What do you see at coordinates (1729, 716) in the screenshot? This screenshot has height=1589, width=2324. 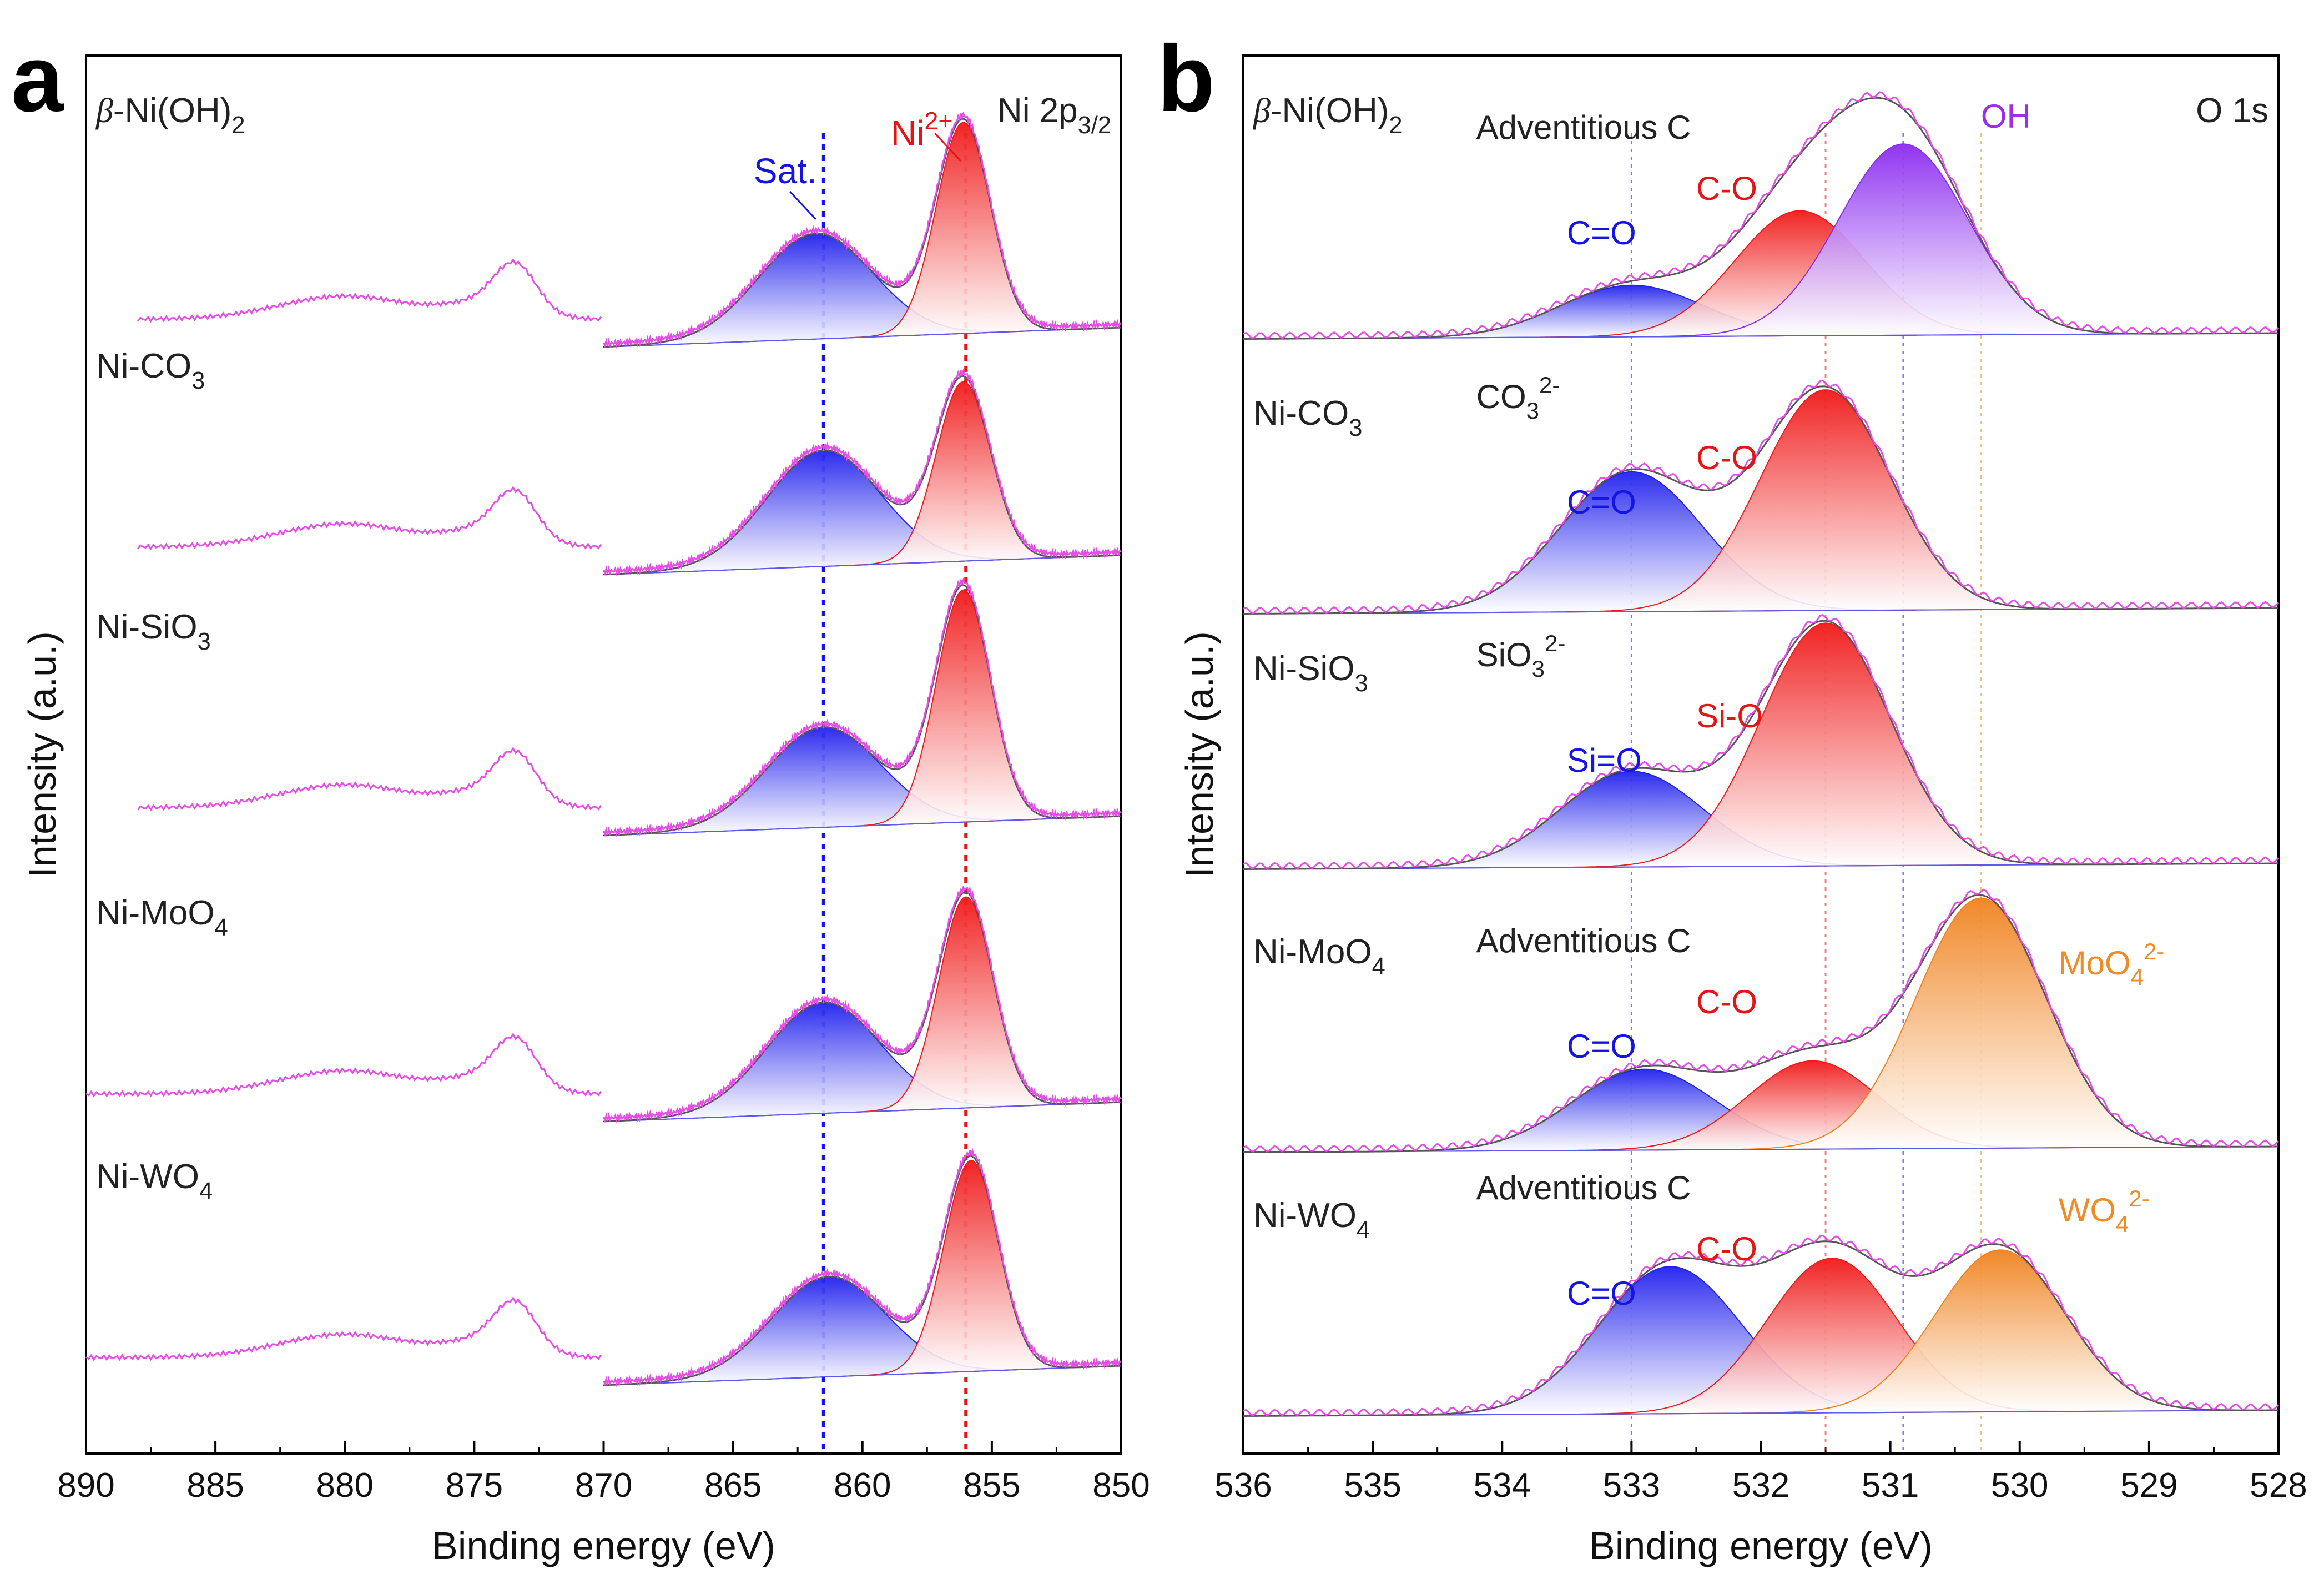 I see `annotation-label: Si-O` at bounding box center [1729, 716].